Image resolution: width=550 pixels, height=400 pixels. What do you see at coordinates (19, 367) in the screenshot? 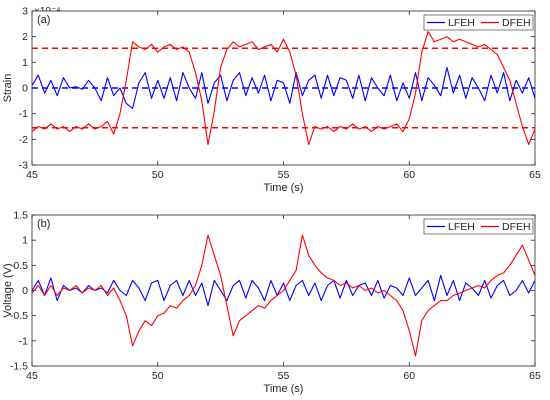
I see `y-tick-label: -1.5` at bounding box center [19, 367].